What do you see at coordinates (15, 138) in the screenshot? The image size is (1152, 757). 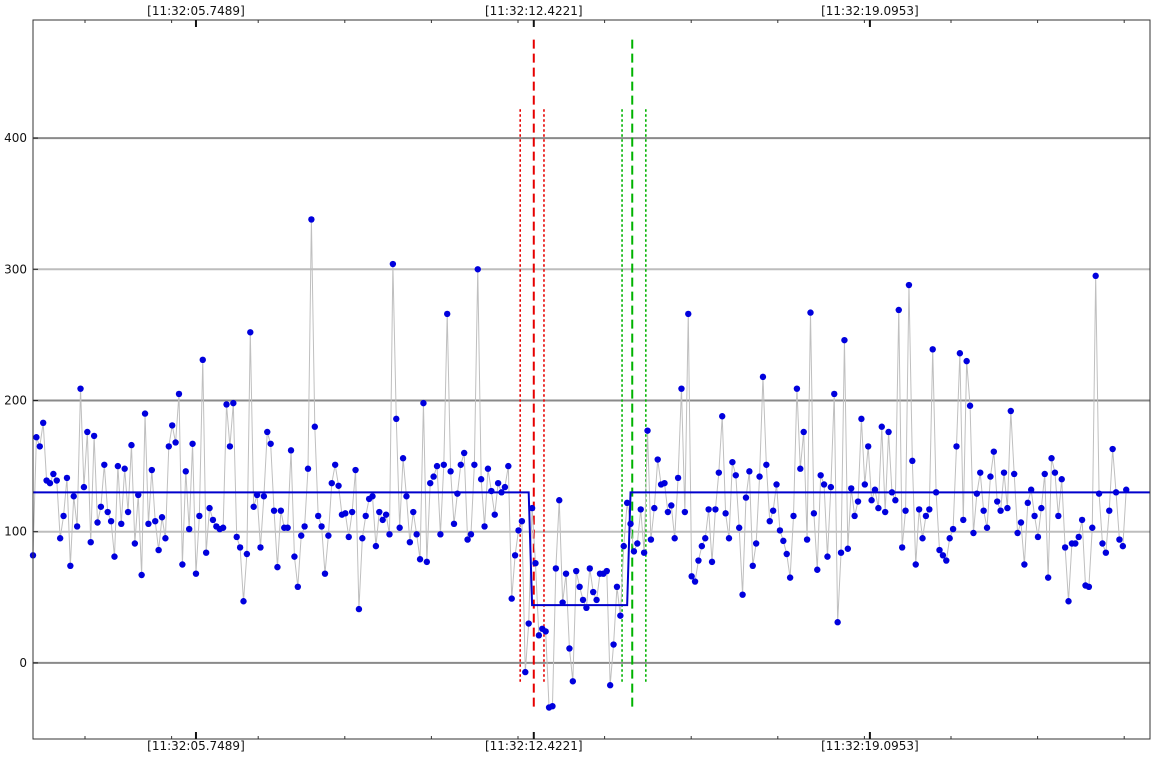 I see `y-tick-label: 400` at bounding box center [15, 138].